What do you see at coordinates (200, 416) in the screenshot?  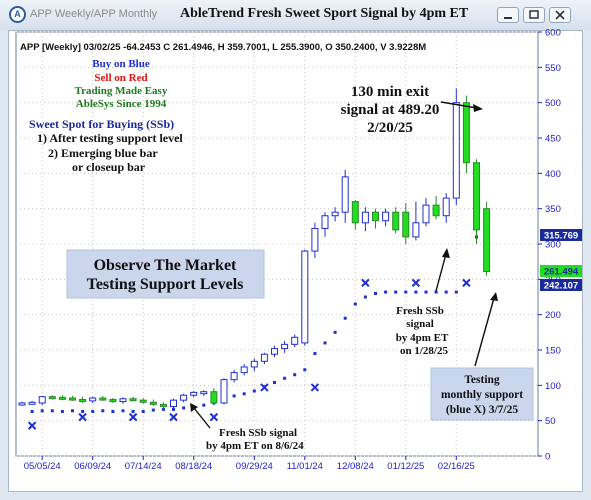 I see `ssb1-arrow` at bounding box center [200, 416].